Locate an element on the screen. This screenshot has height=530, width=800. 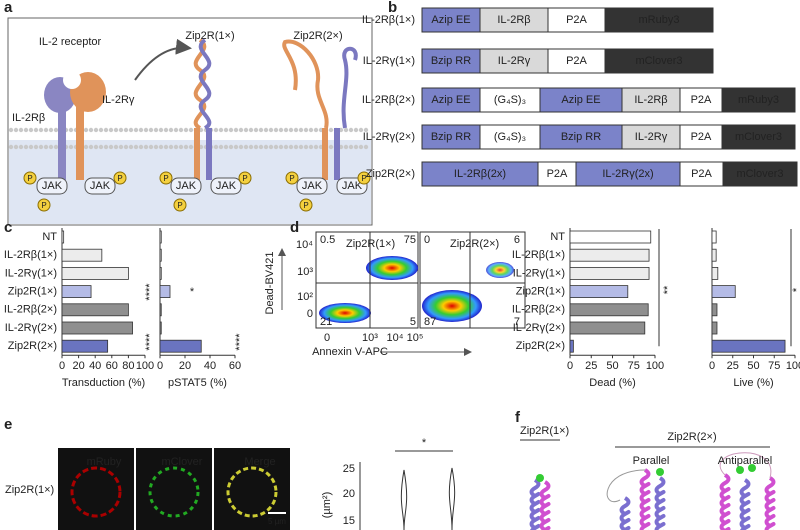
arrow is located at coordinates (163, 59).